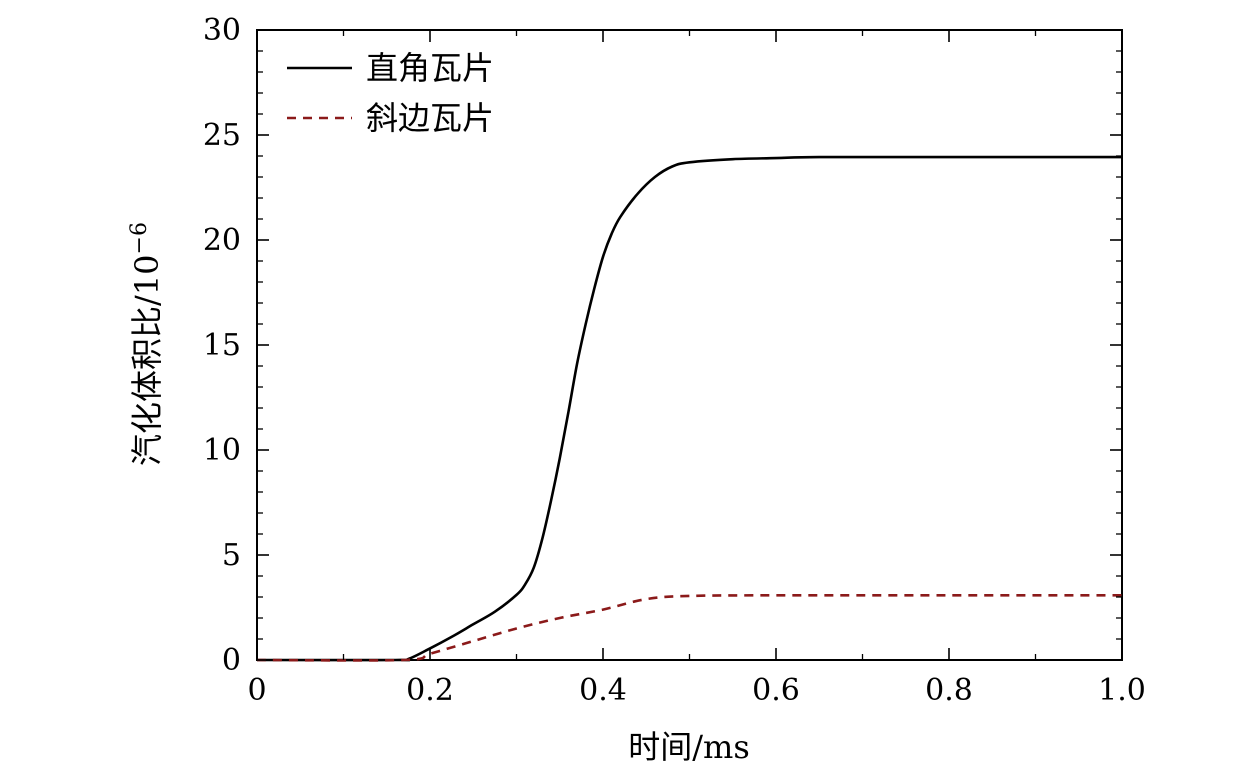 Image resolution: width=1260 pixels, height=784 pixels. What do you see at coordinates (430, 68) in the screenshot?
I see `legend-label-1: 直角瓦片` at bounding box center [430, 68].